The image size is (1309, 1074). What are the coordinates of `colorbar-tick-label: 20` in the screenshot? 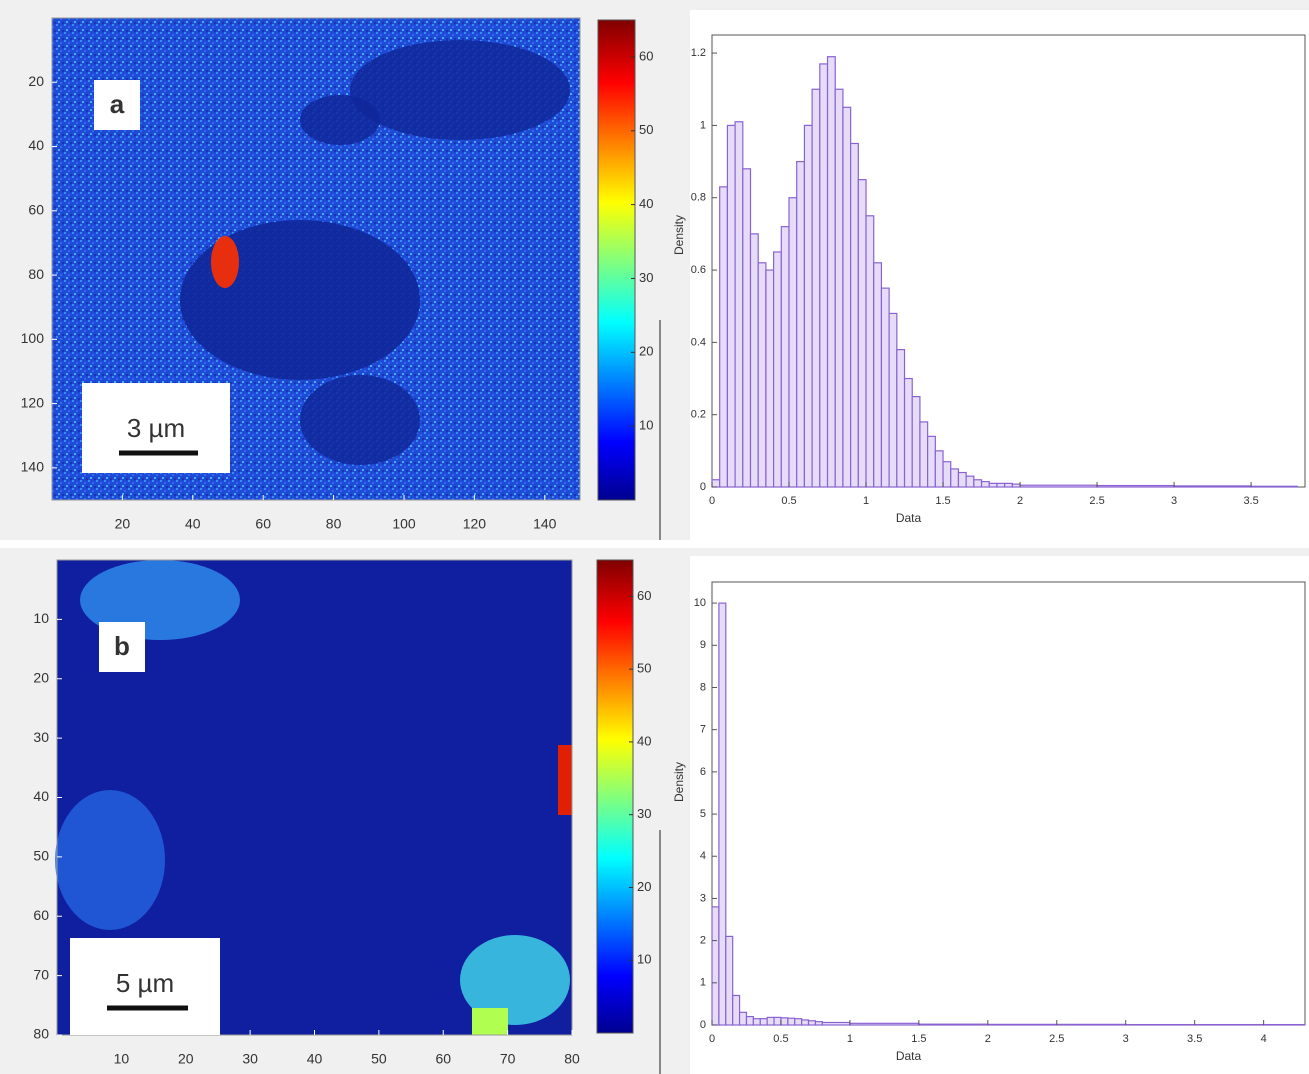 It's located at (644, 886).